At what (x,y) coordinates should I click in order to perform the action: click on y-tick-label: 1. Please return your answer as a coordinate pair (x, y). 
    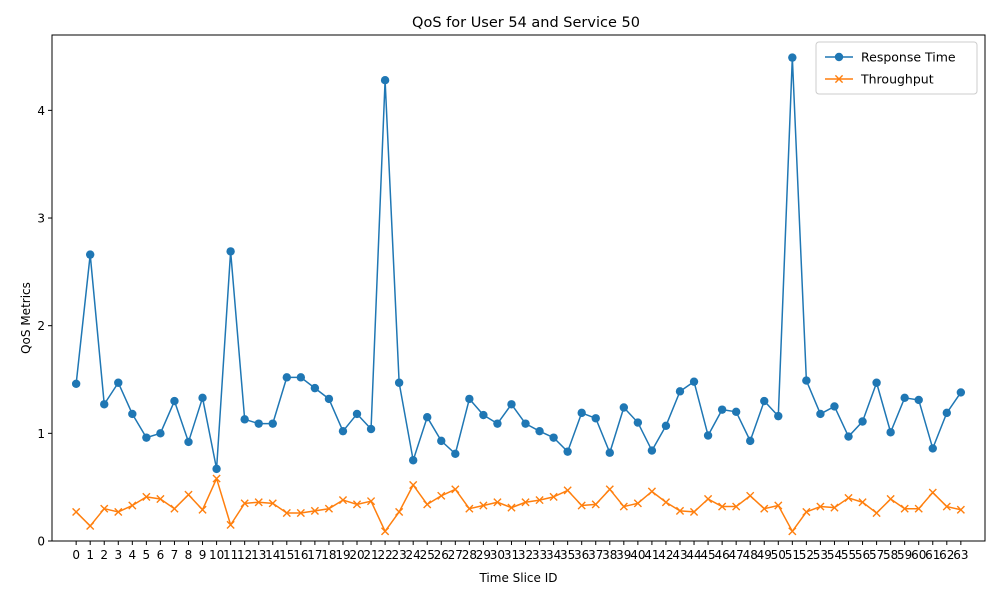
    Looking at the image, I should click on (41, 434).